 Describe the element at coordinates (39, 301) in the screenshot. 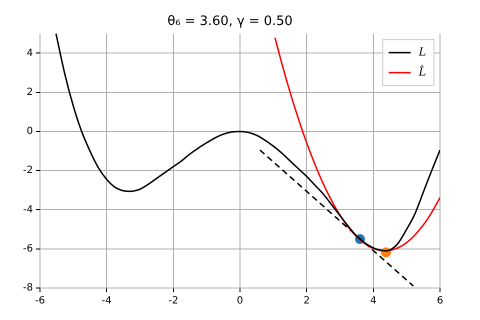

I see `x-tick-label: -6` at that location.